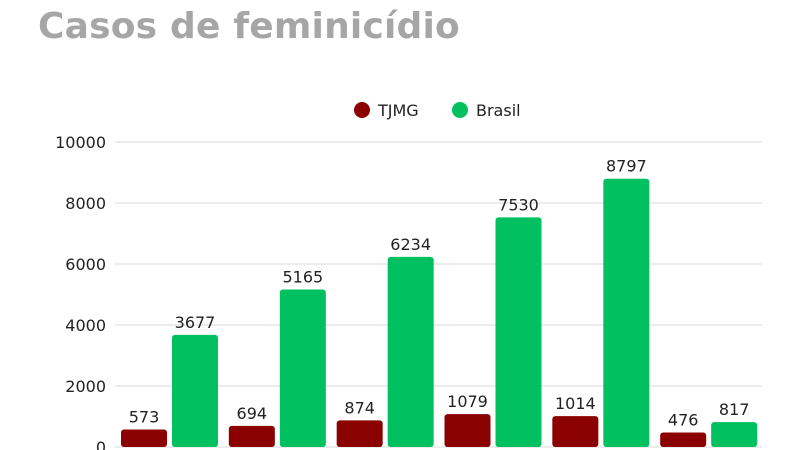 This screenshot has width=800, height=450. What do you see at coordinates (575, 403) in the screenshot?
I see `data-label: 1014` at bounding box center [575, 403].